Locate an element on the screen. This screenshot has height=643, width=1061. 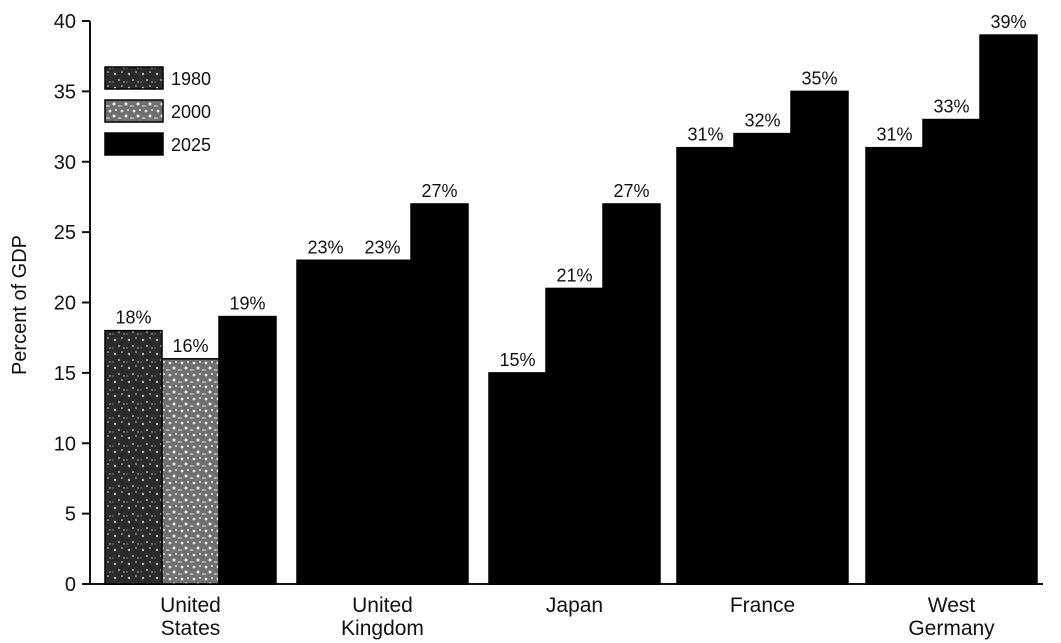
legend-label: 2000 is located at coordinates (191, 112).